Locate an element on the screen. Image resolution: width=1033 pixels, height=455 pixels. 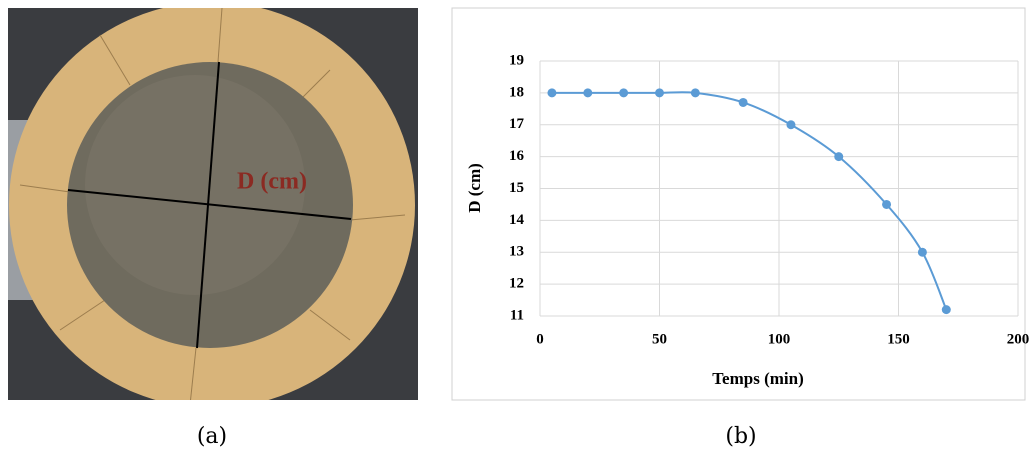
y-tick-label: 15 is located at coordinates (516, 188).